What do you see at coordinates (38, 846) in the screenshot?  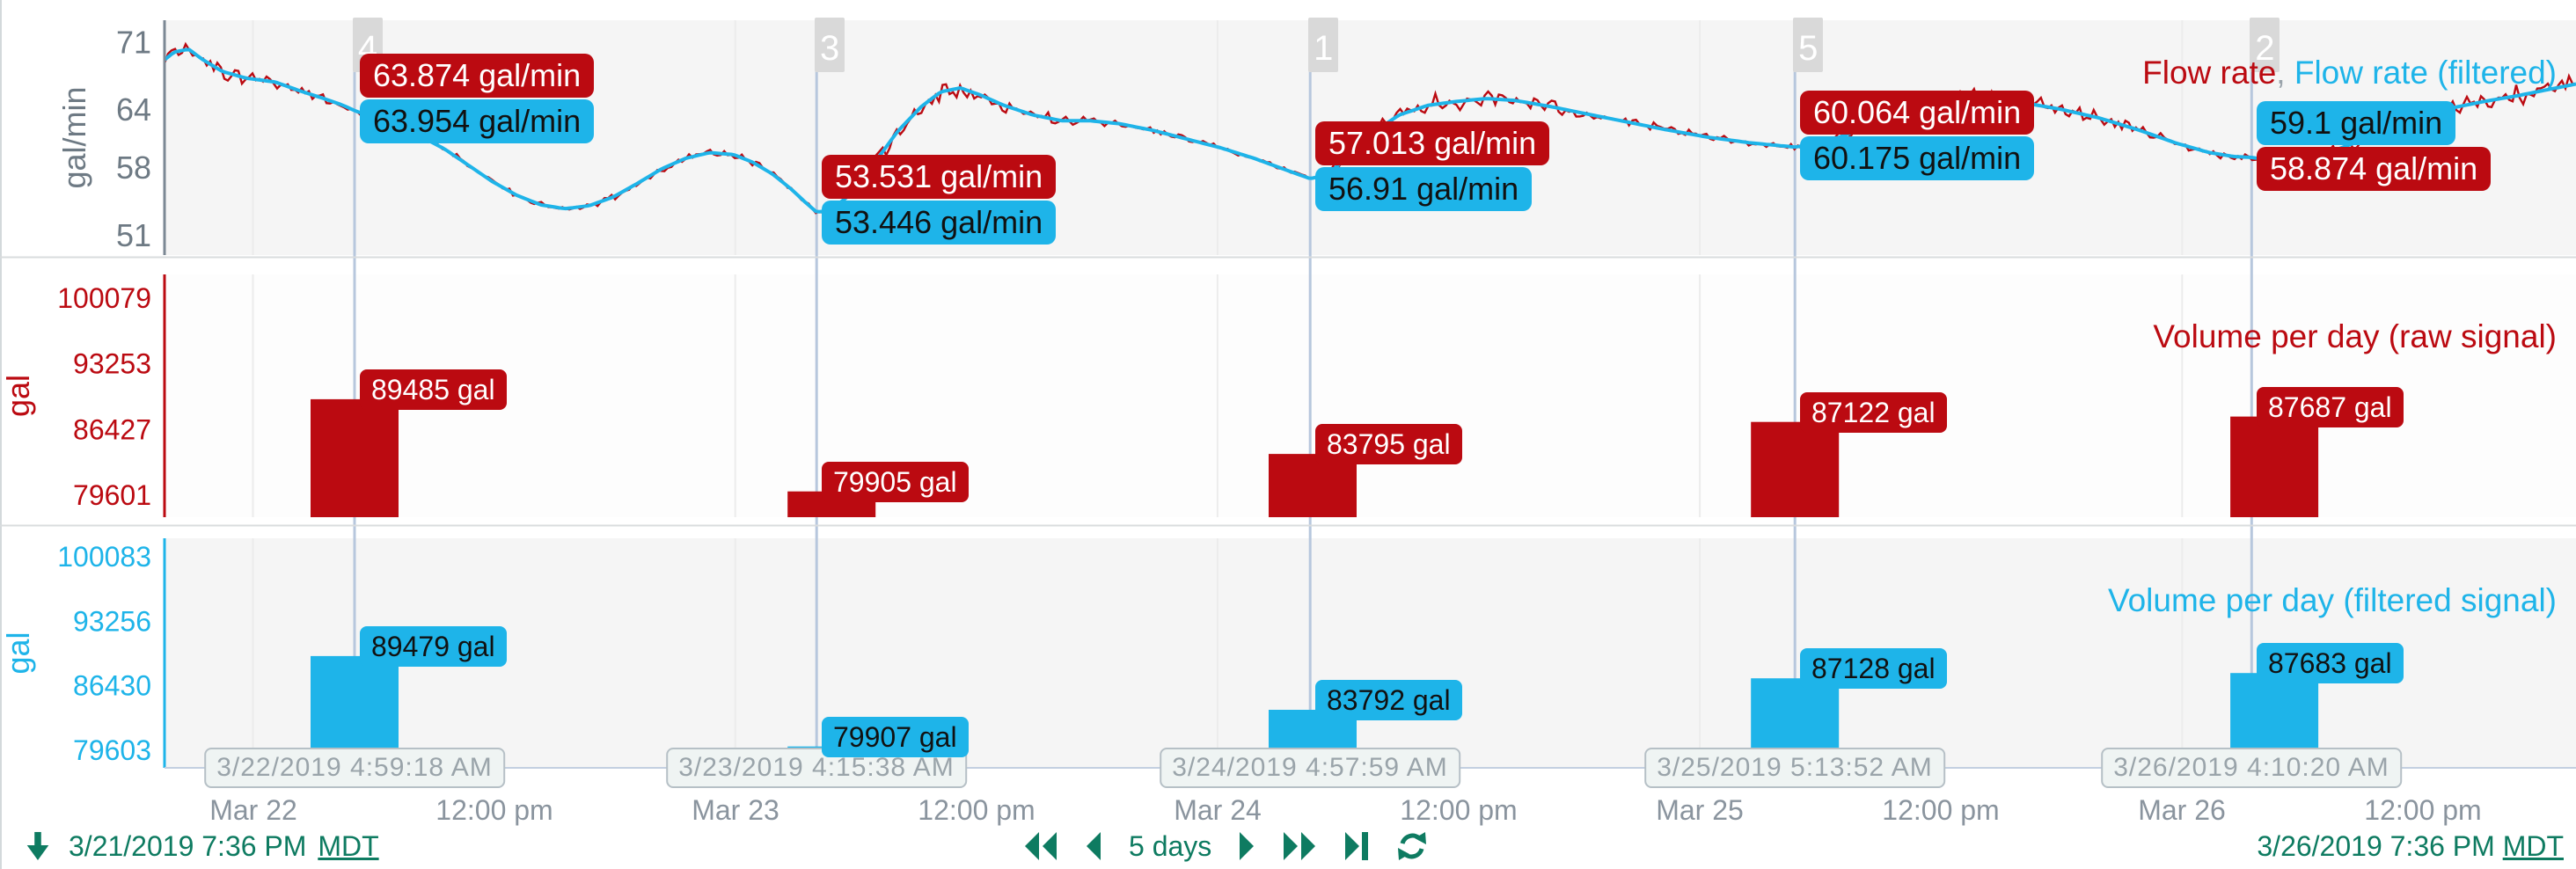 I see `download-arrow-icon` at bounding box center [38, 846].